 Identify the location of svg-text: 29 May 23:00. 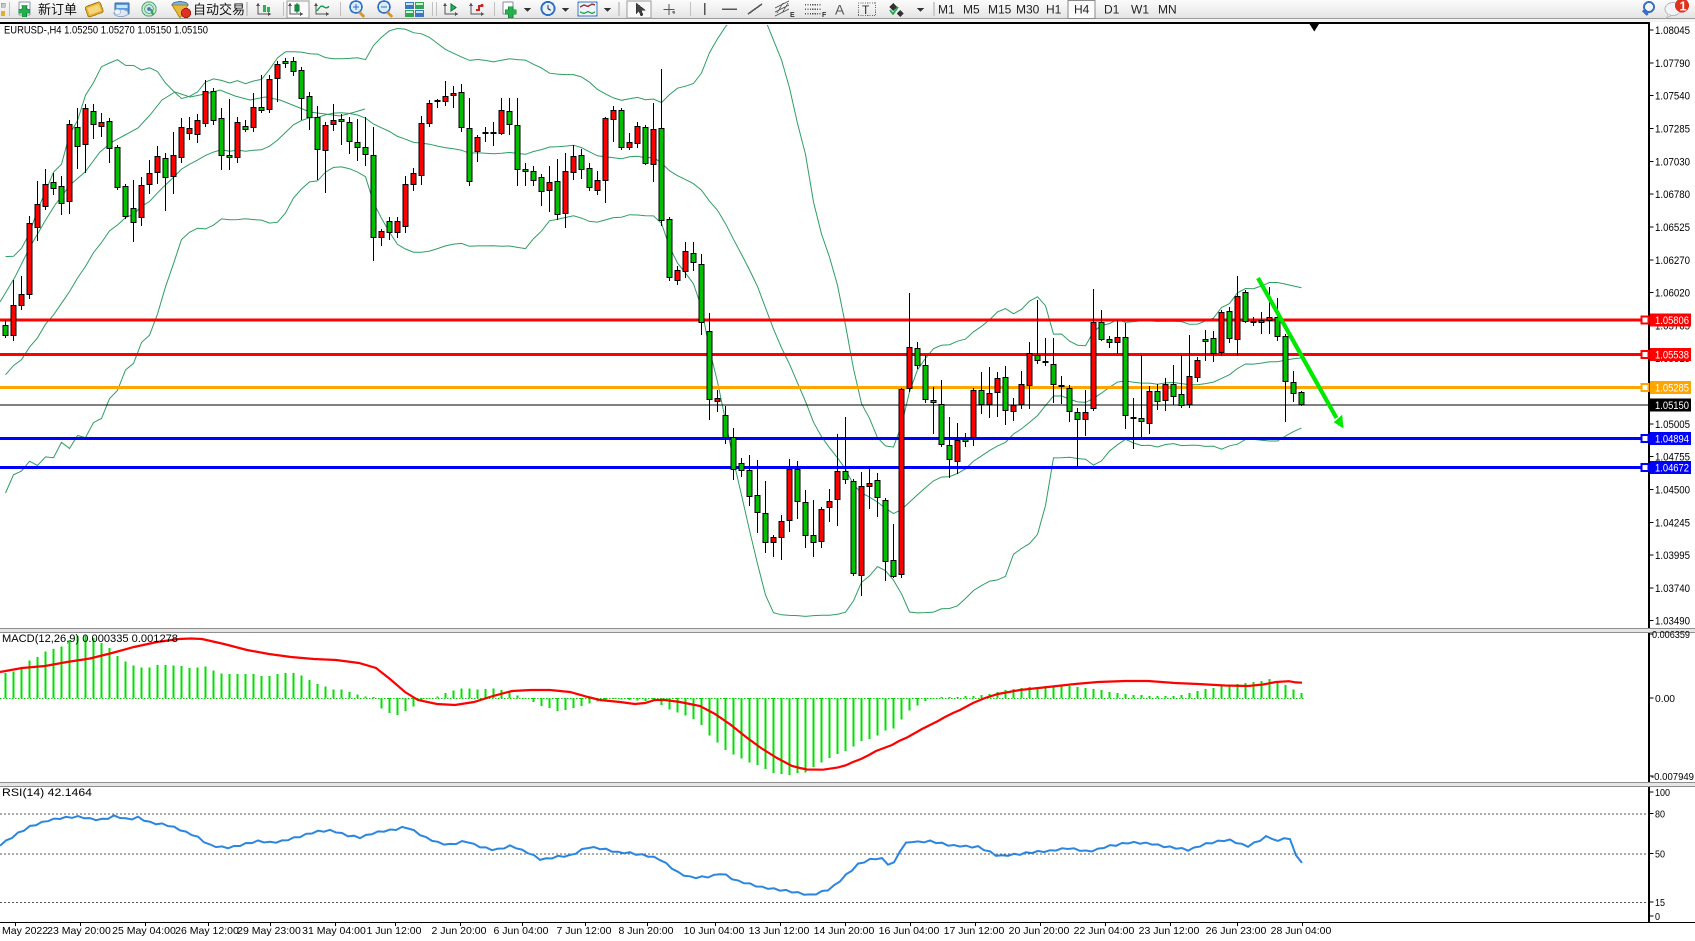
(269, 930).